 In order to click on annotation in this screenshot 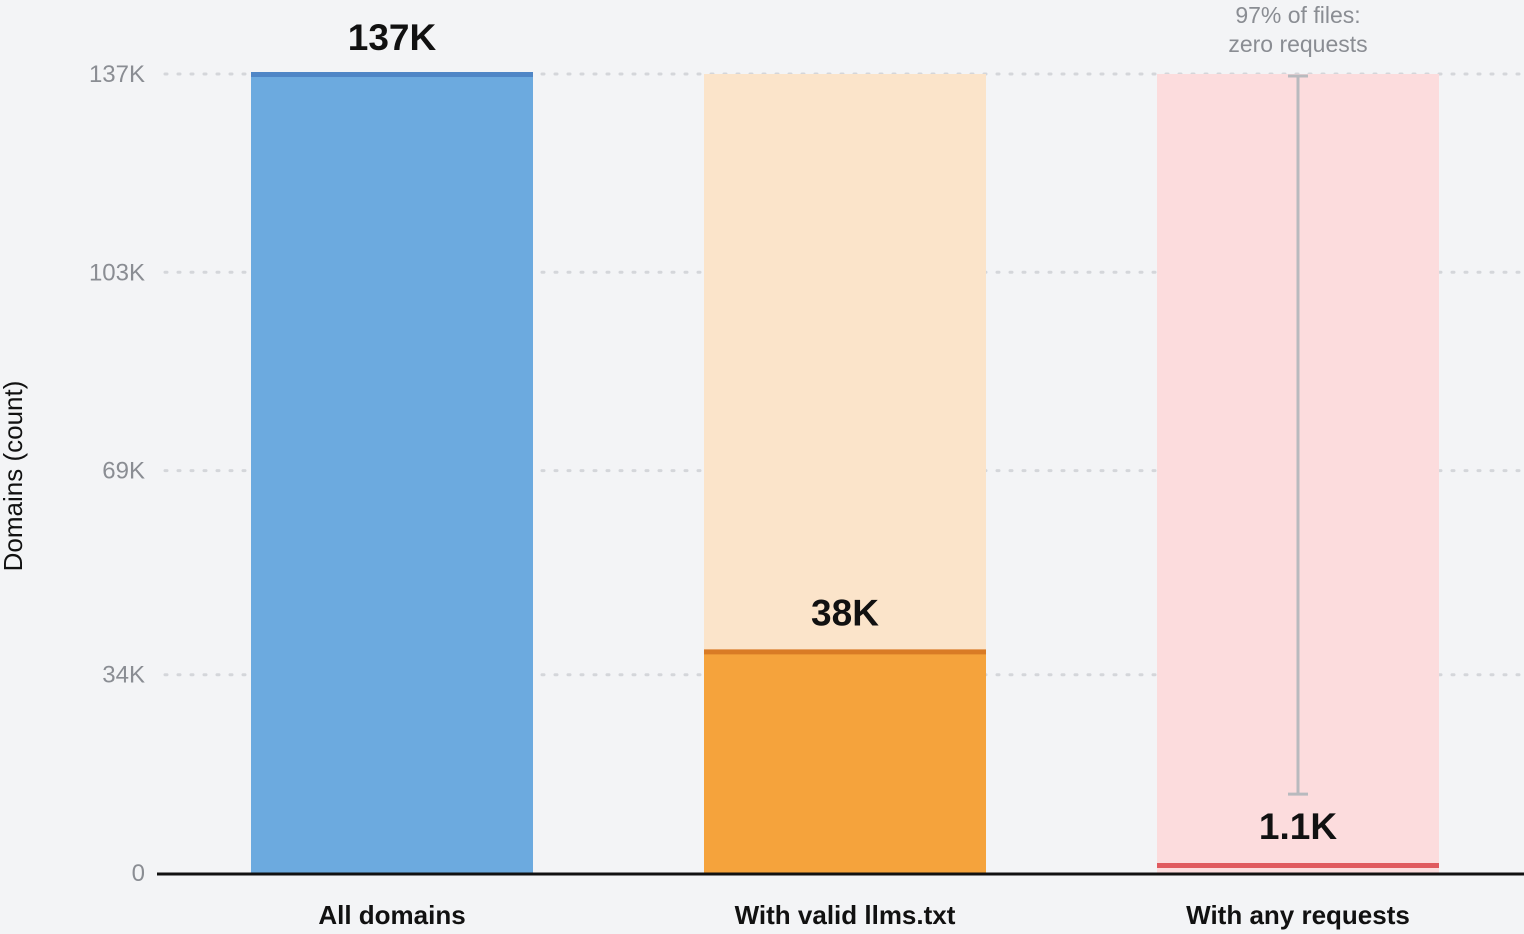, I will do `click(1298, 435)`.